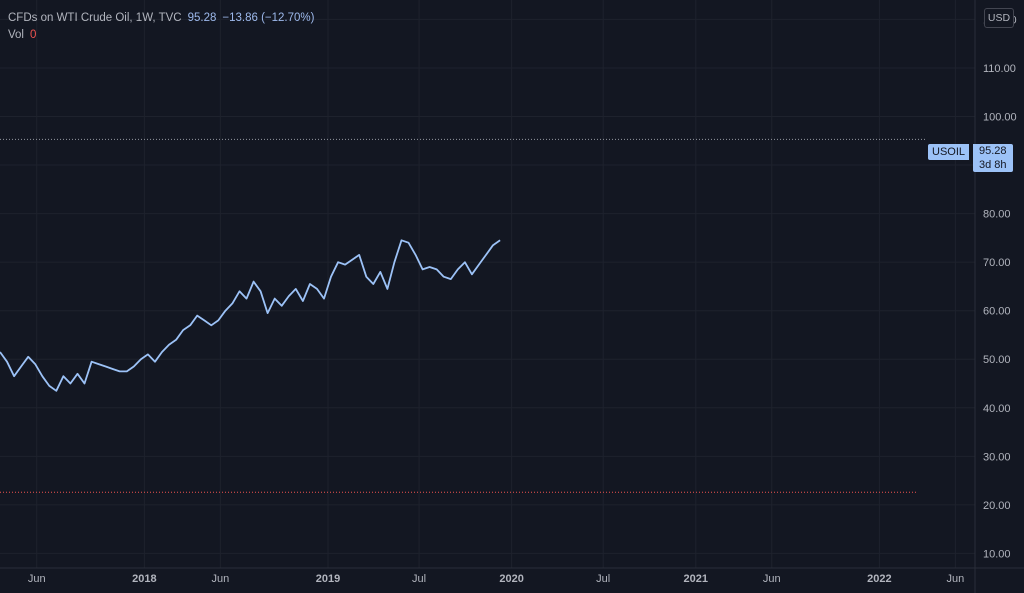  I want to click on y-tick-label: 100.00, so click(1000, 118).